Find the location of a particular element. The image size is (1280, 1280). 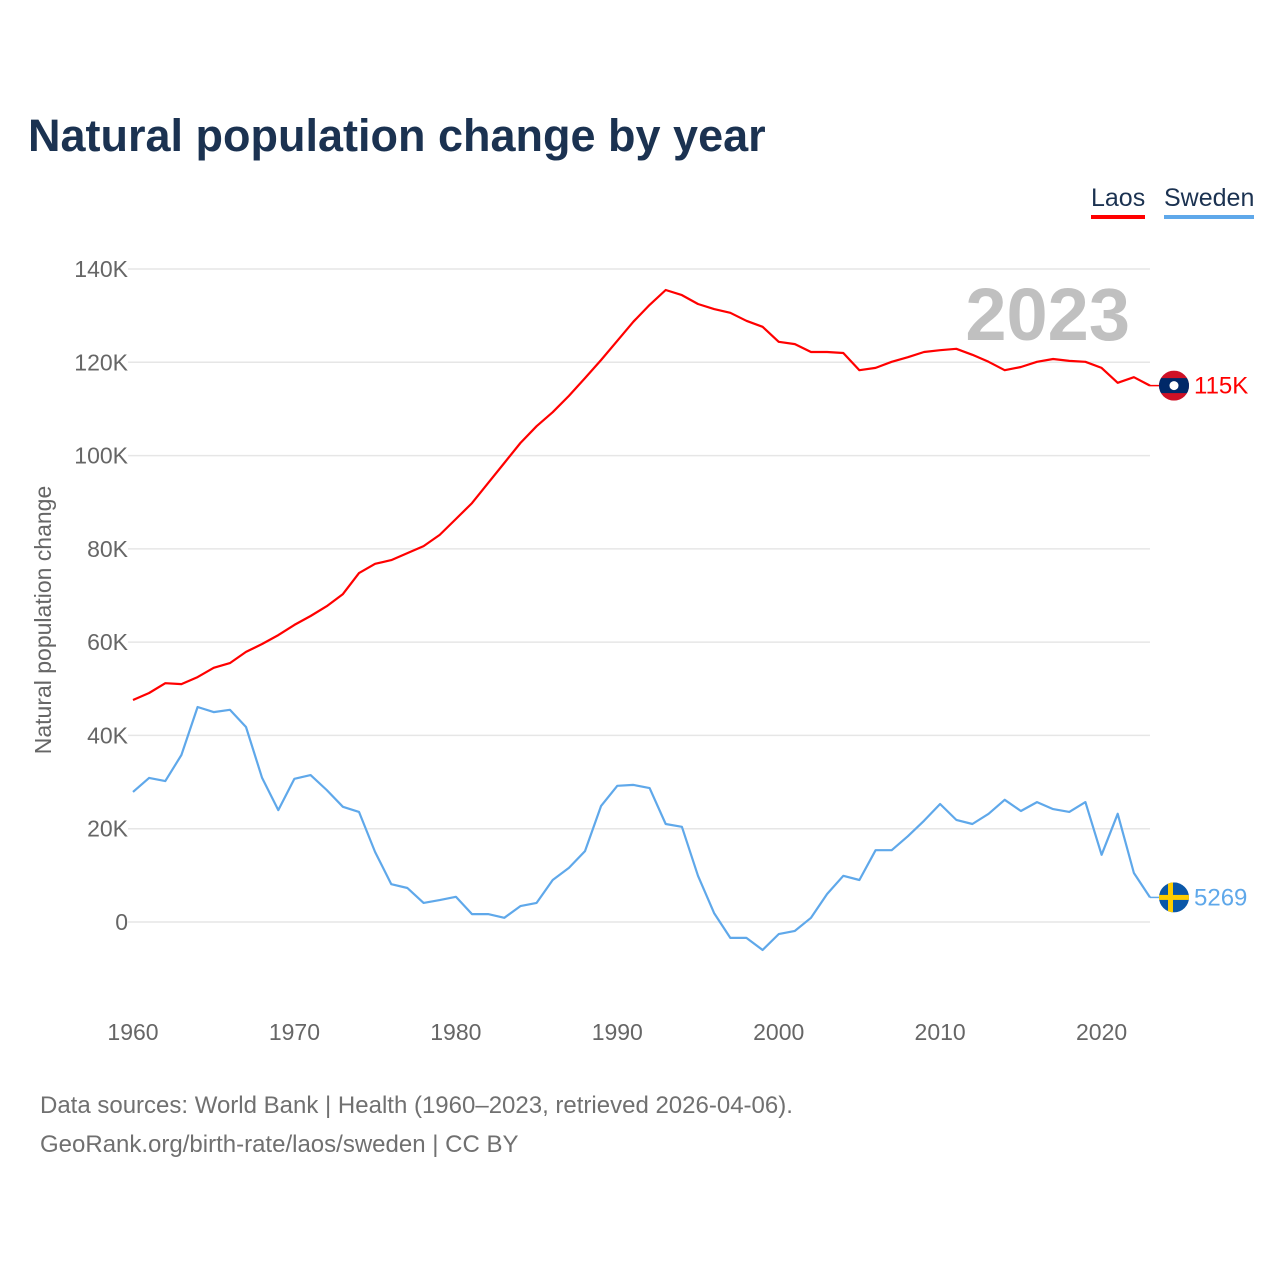

y-tick-label: 40K is located at coordinates (108, 735).